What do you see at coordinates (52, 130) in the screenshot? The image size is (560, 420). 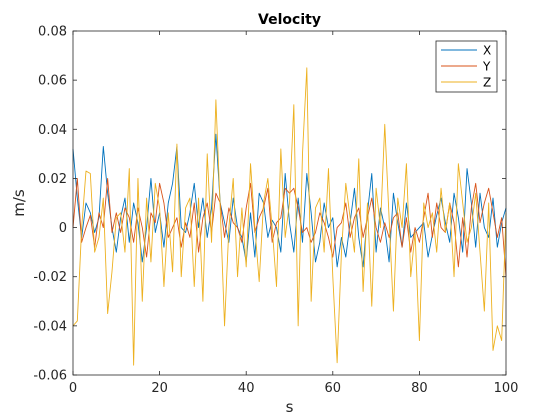 I see `y-tick-label: 0.04` at bounding box center [52, 130].